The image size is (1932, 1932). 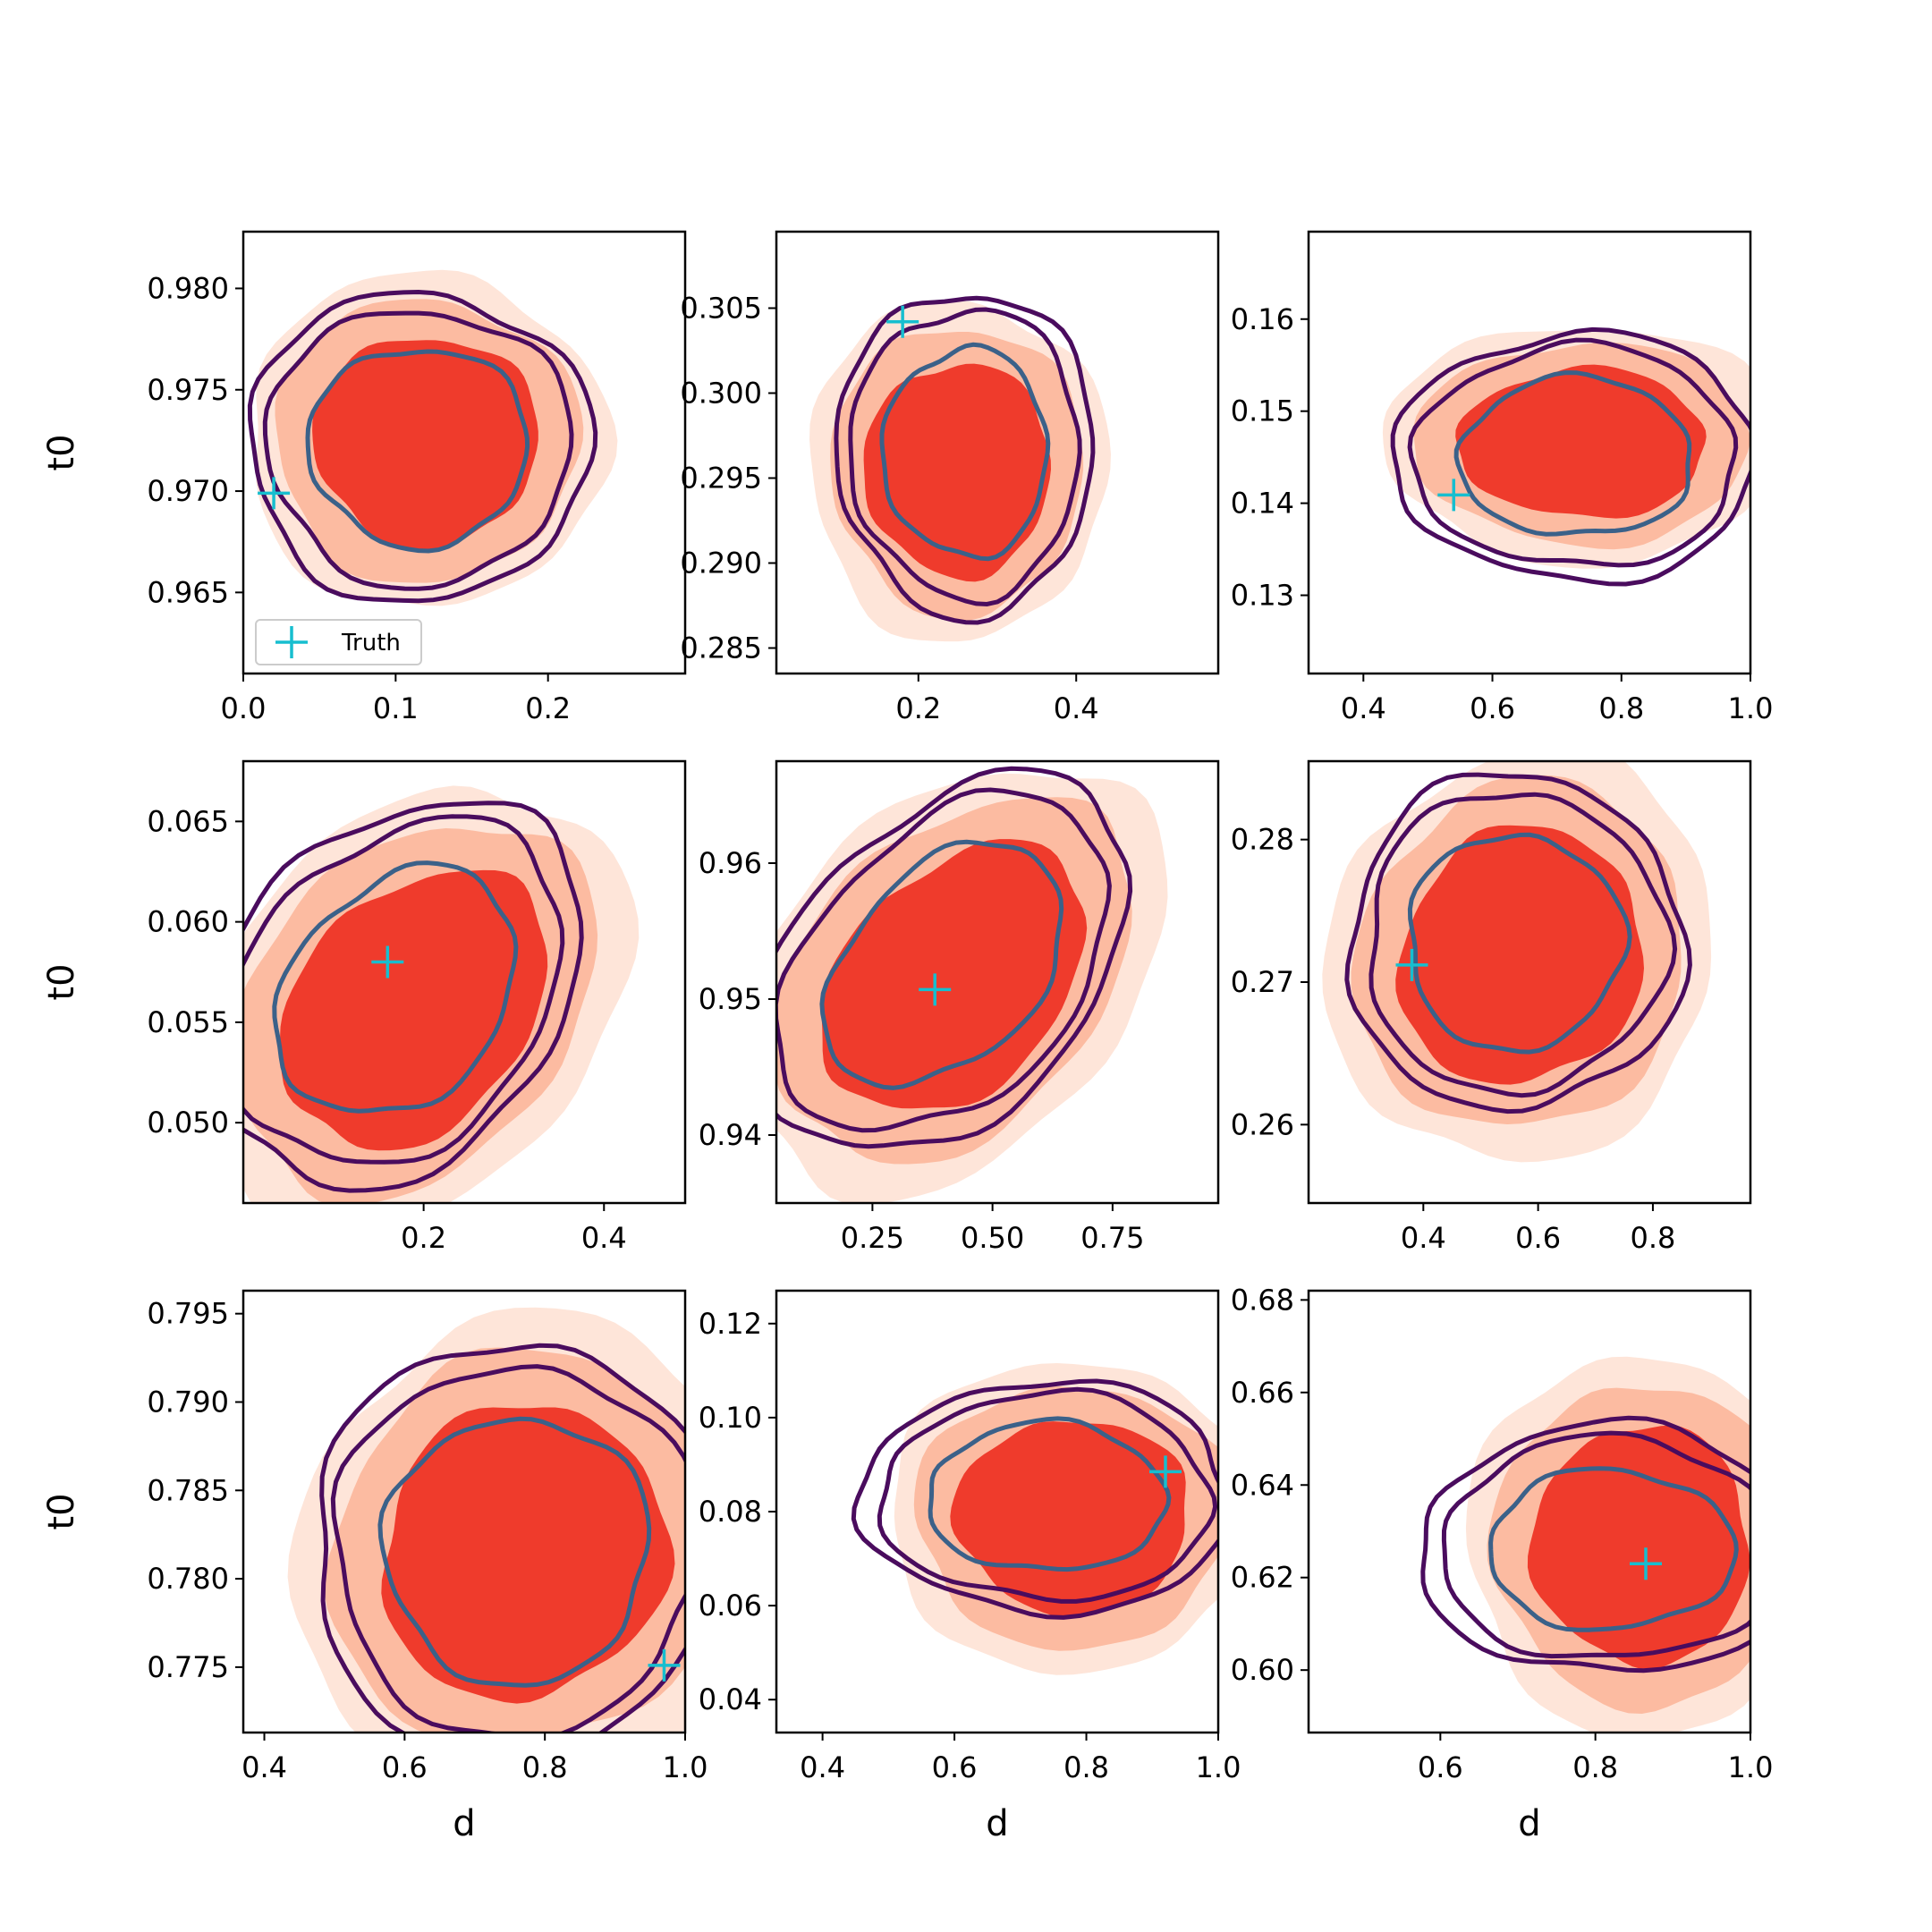 I want to click on y-tick-label: 0.14, so click(x=1262, y=504).